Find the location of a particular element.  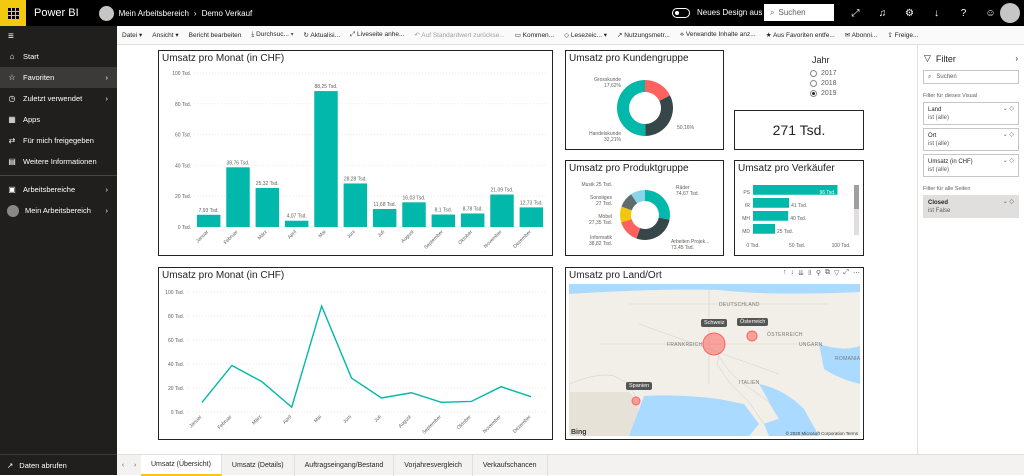

nav-item-zuletzt-verwendet: ◷ Zuletzt verwendet › is located at coordinates (58, 98).